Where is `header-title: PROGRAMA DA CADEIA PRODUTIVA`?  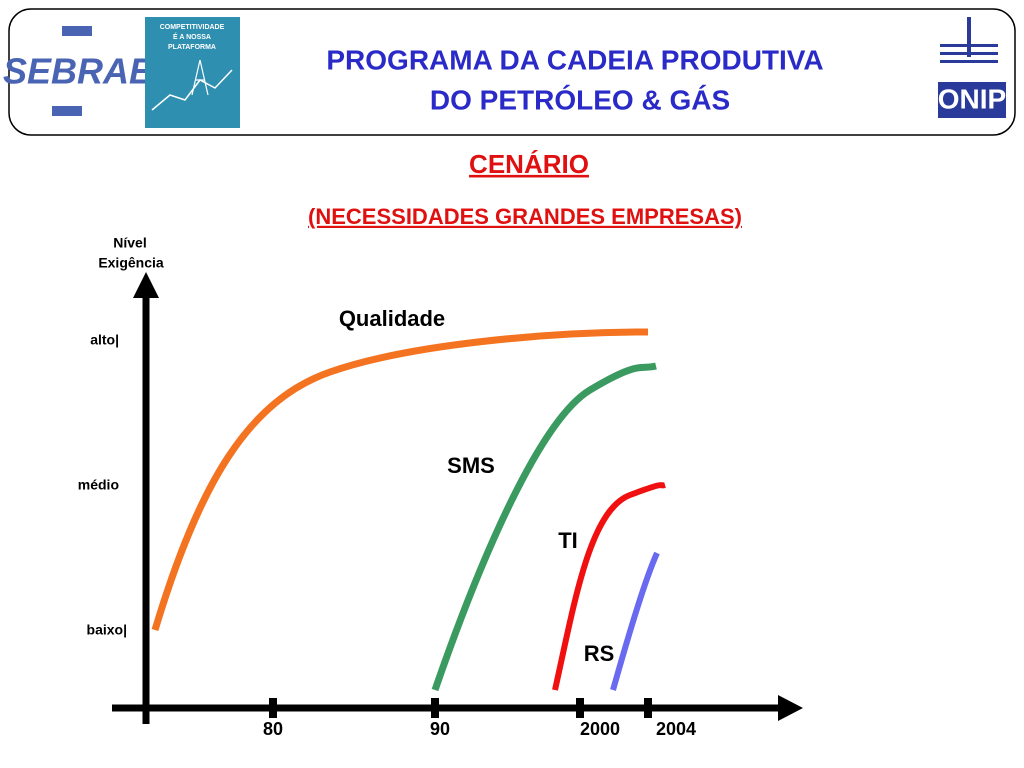 header-title: PROGRAMA DA CADEIA PRODUTIVA is located at coordinates (574, 59).